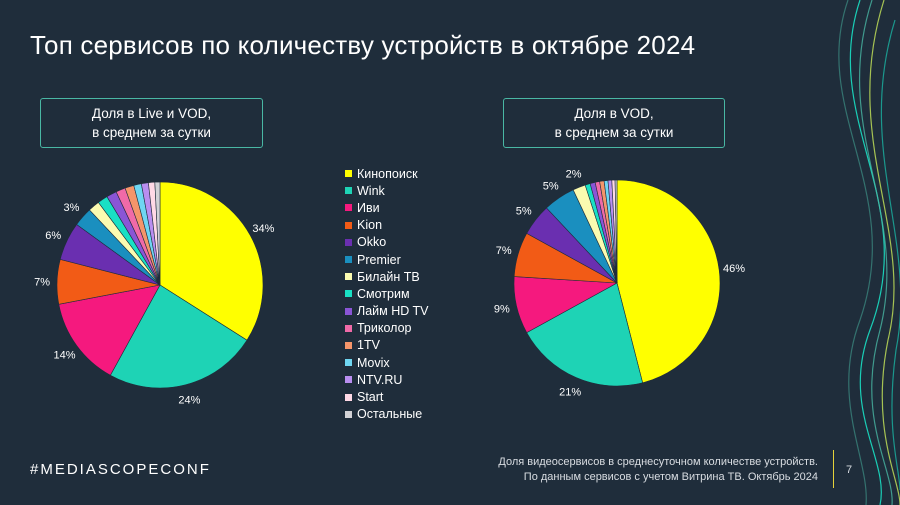 This screenshot has width=900, height=505. Describe the element at coordinates (371, 190) in the screenshot. I see `legend-label: Wink` at that location.